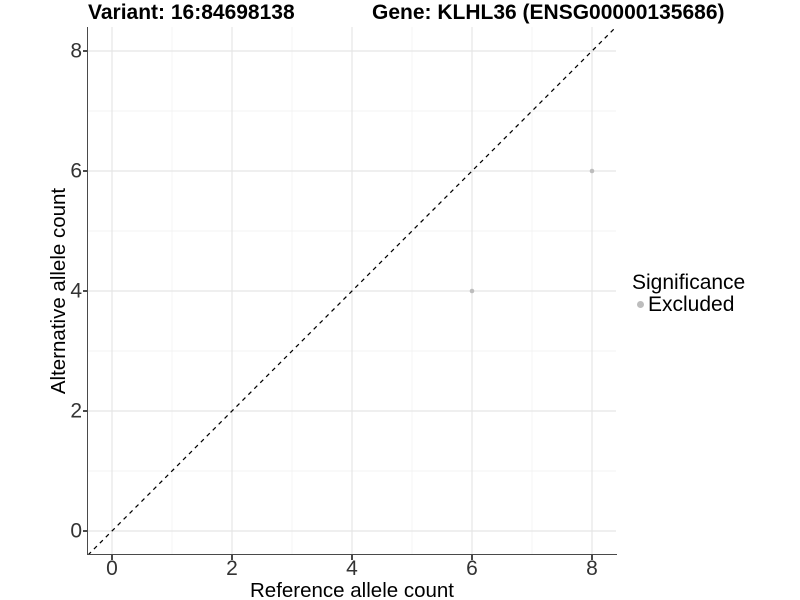  I want to click on y-tick-label: 4, so click(76, 291).